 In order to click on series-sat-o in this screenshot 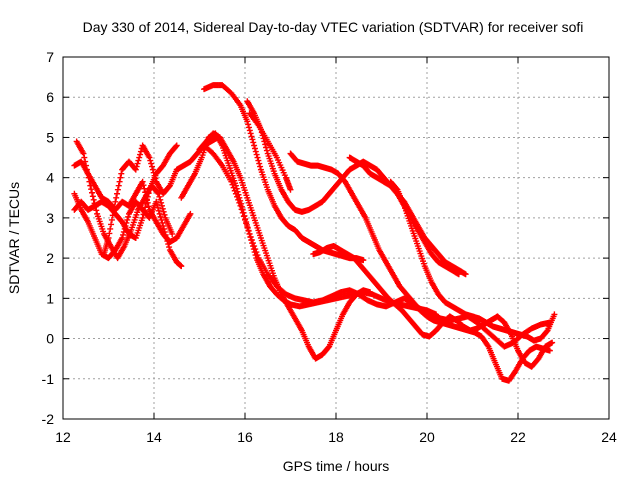, I will do `click(472, 261)`.